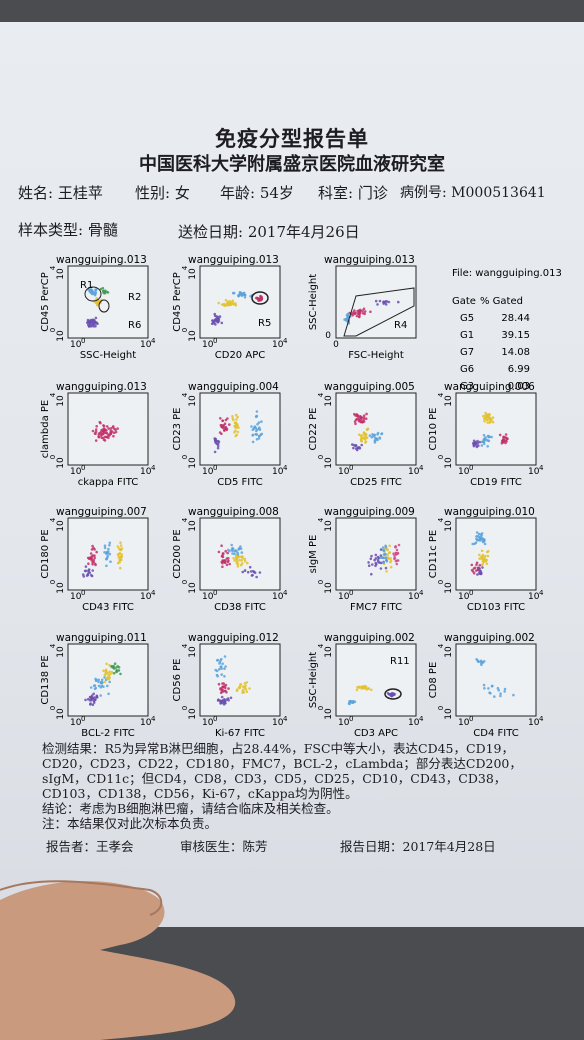 Image resolution: width=584 pixels, height=1040 pixels. What do you see at coordinates (118, 960) in the screenshot?
I see `hand` at bounding box center [118, 960].